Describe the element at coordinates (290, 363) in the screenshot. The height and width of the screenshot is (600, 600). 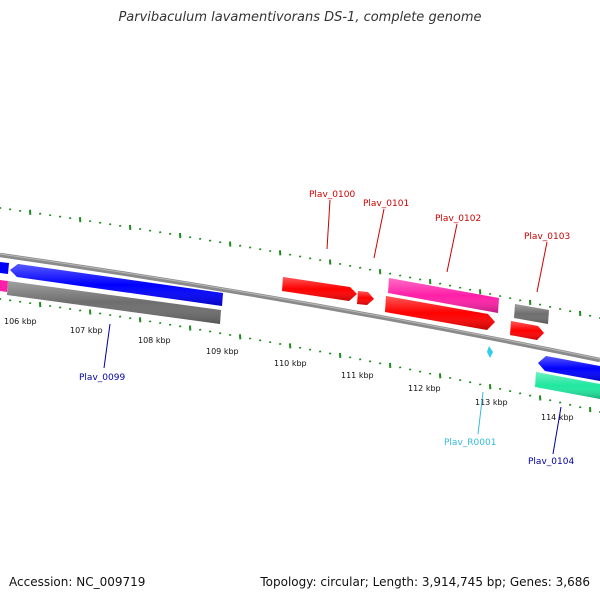
I see `kbp-label-110: 110 kbp` at that location.